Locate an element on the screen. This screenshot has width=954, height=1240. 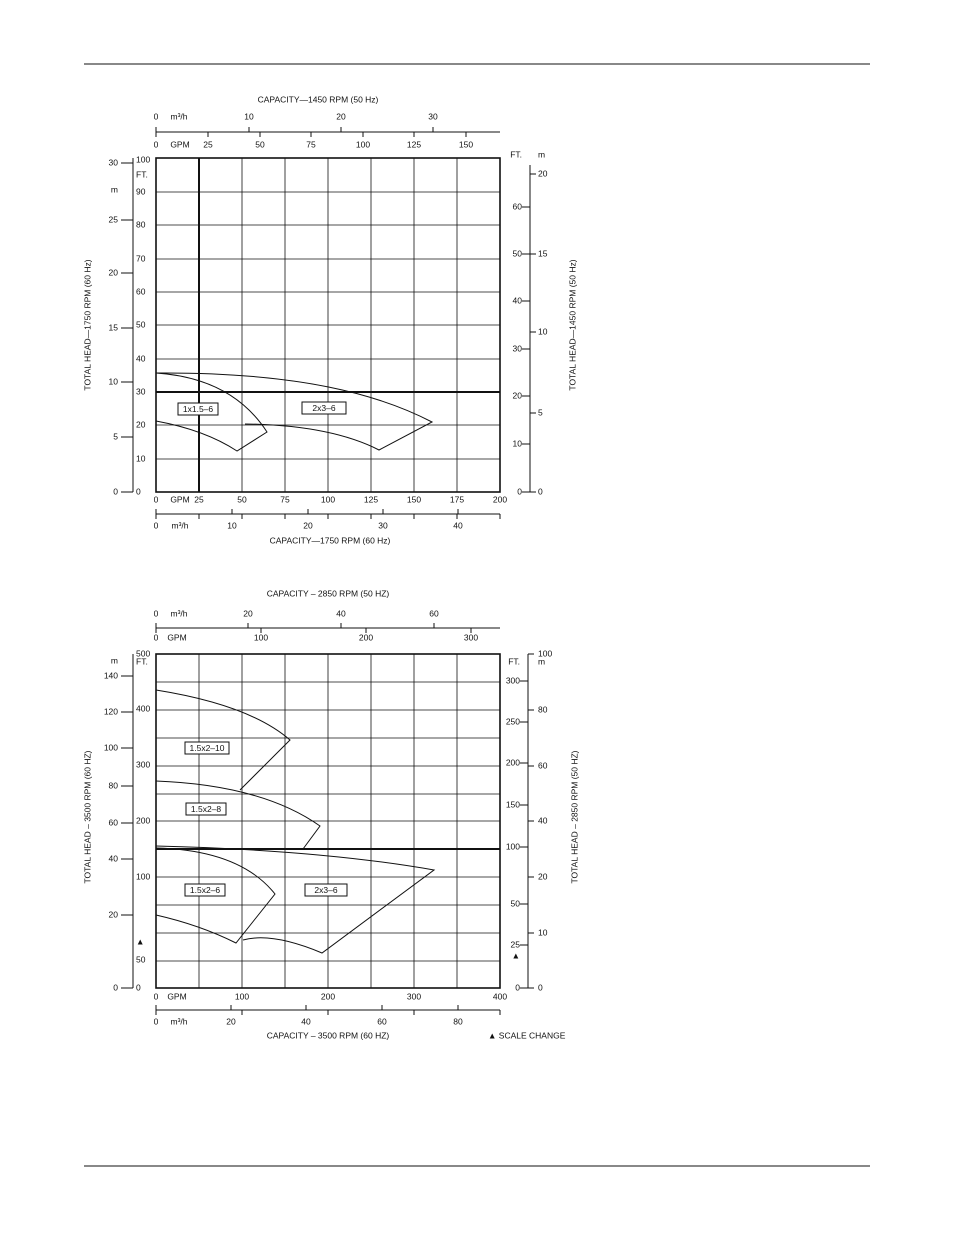
axis-title: CAPACITY – 2850 RPM (50 HZ) is located at coordinates (328, 593).